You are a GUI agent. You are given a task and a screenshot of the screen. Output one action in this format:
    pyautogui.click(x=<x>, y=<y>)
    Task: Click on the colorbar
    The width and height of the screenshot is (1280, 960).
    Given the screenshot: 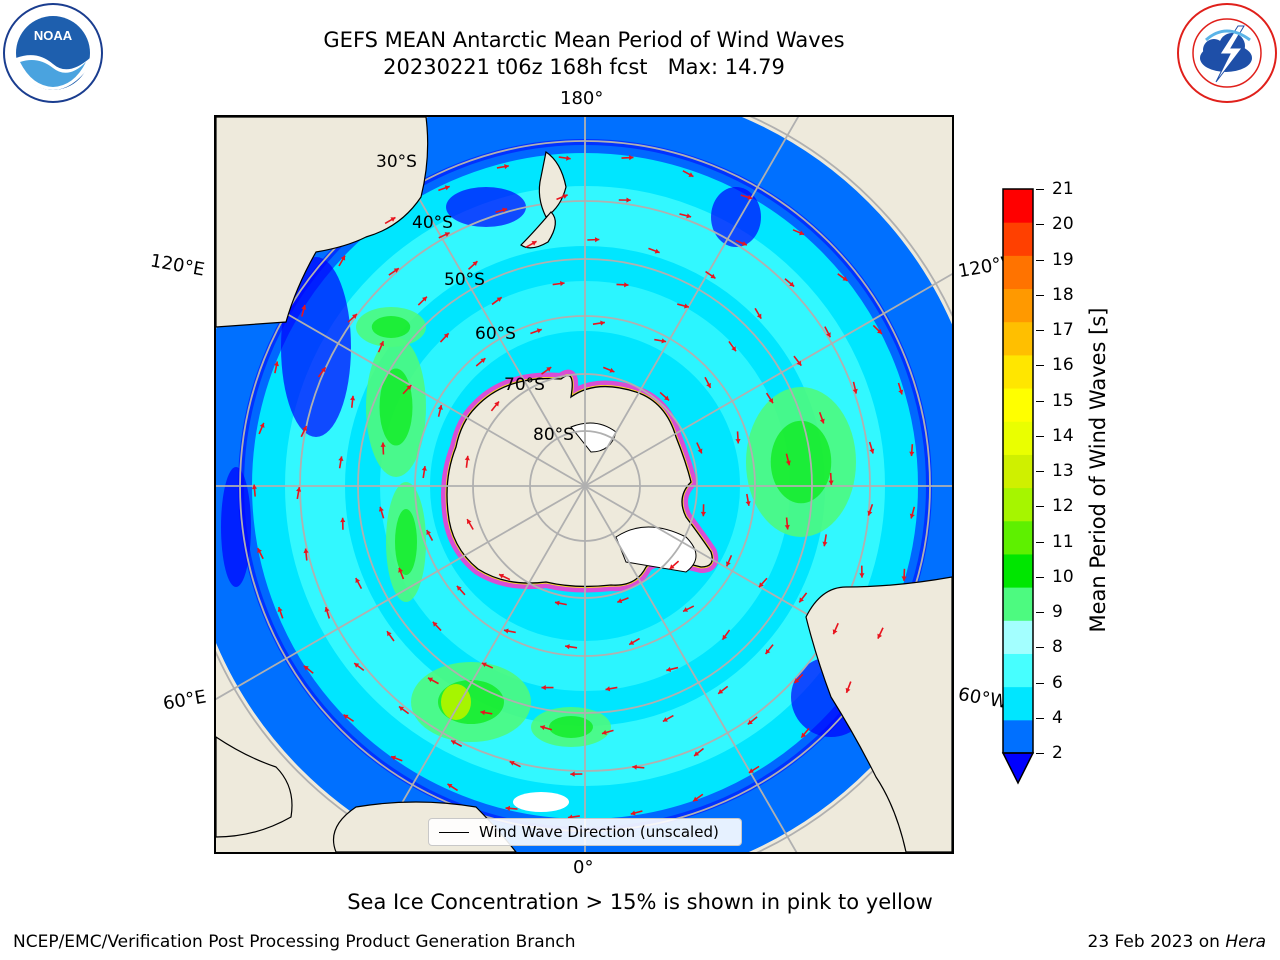 What is the action you would take?
    pyautogui.click(x=1018, y=486)
    